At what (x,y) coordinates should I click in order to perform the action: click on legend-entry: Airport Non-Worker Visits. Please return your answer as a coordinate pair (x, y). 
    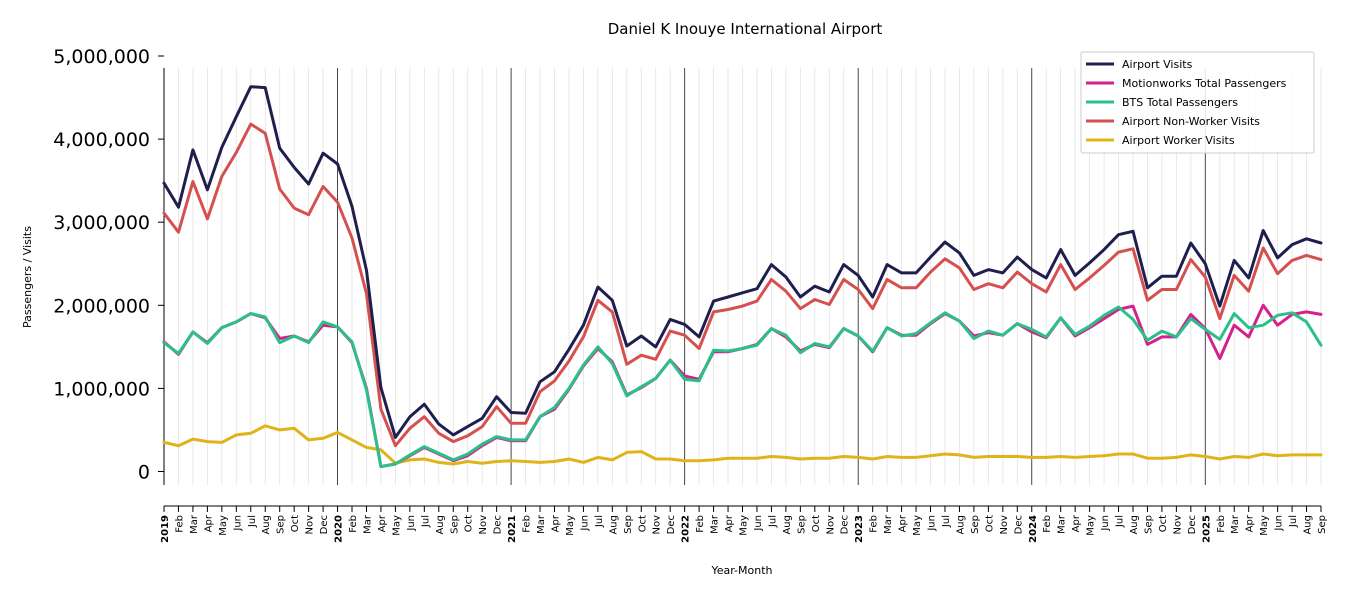
    Looking at the image, I should click on (1191, 121).